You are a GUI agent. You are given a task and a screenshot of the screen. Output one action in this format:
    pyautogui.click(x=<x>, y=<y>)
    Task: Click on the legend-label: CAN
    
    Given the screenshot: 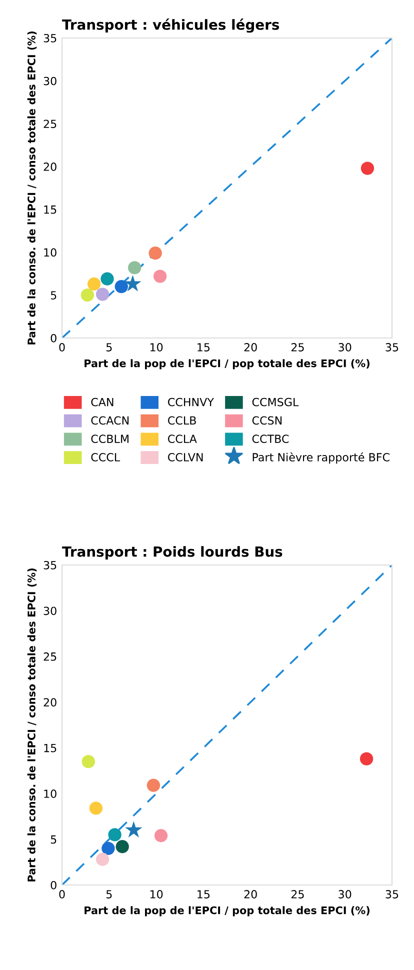 What is the action you would take?
    pyautogui.click(x=102, y=402)
    